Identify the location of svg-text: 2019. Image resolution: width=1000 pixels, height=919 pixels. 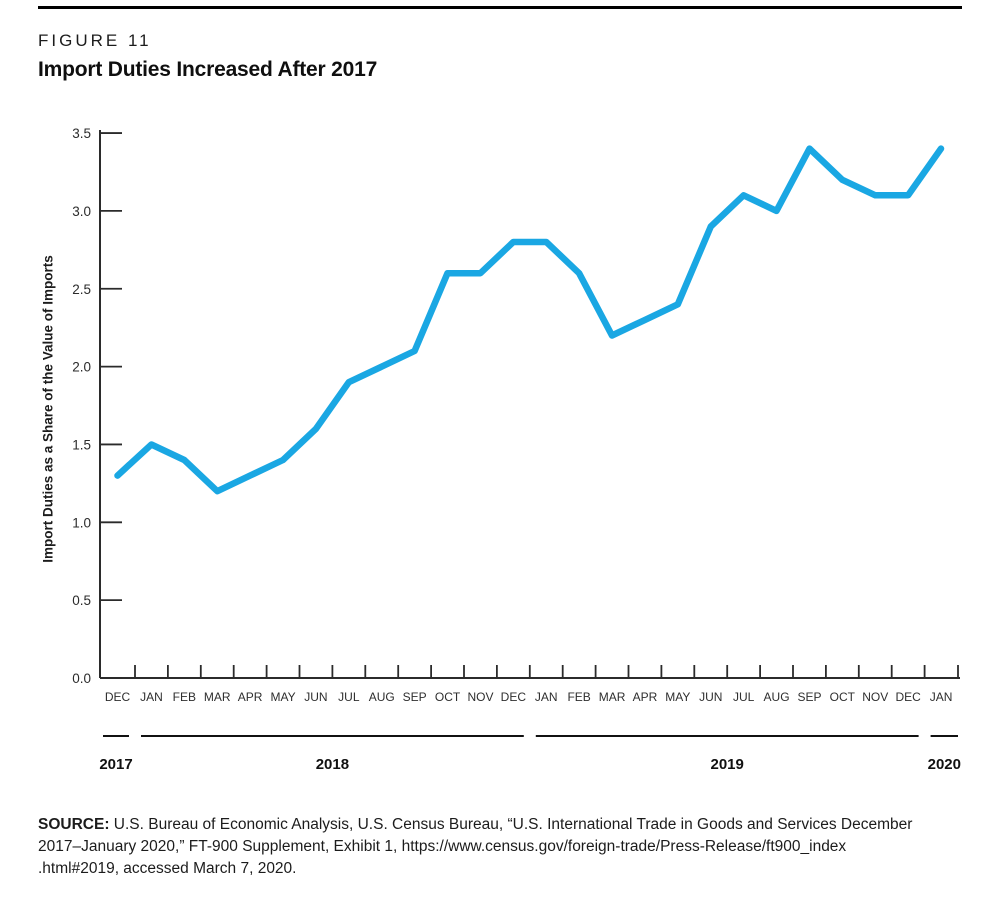
(727, 764).